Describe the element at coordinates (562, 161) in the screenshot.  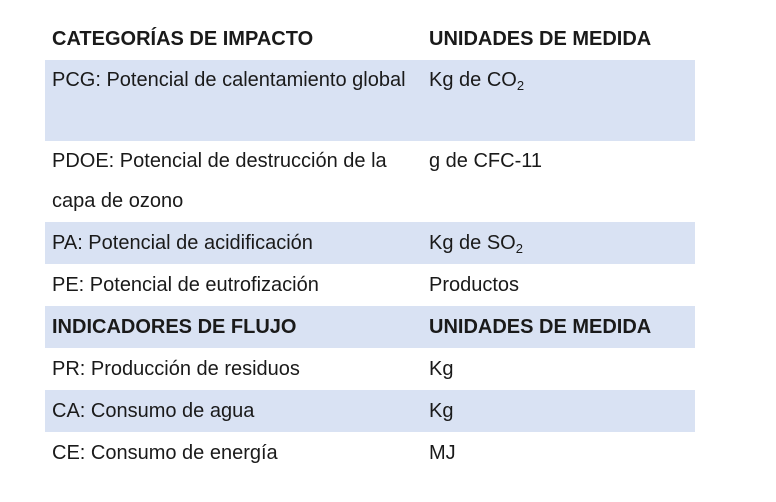
I see `row-unit: g de CFC-11` at that location.